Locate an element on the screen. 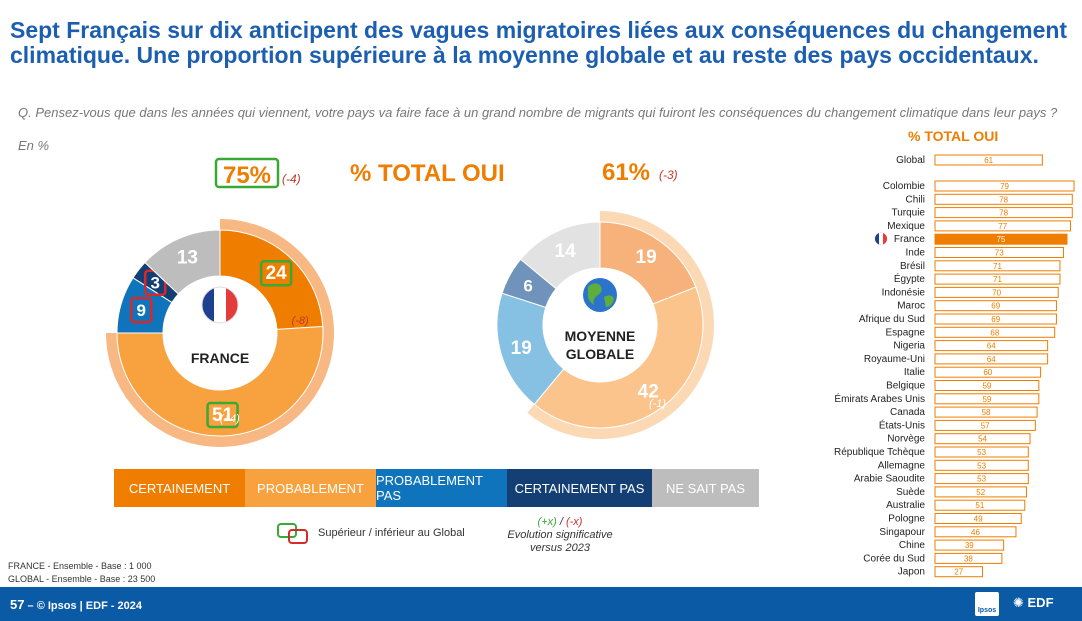 Image resolution: width=1082 pixels, height=621 pixels. bar-value-label: 58 is located at coordinates (986, 412).